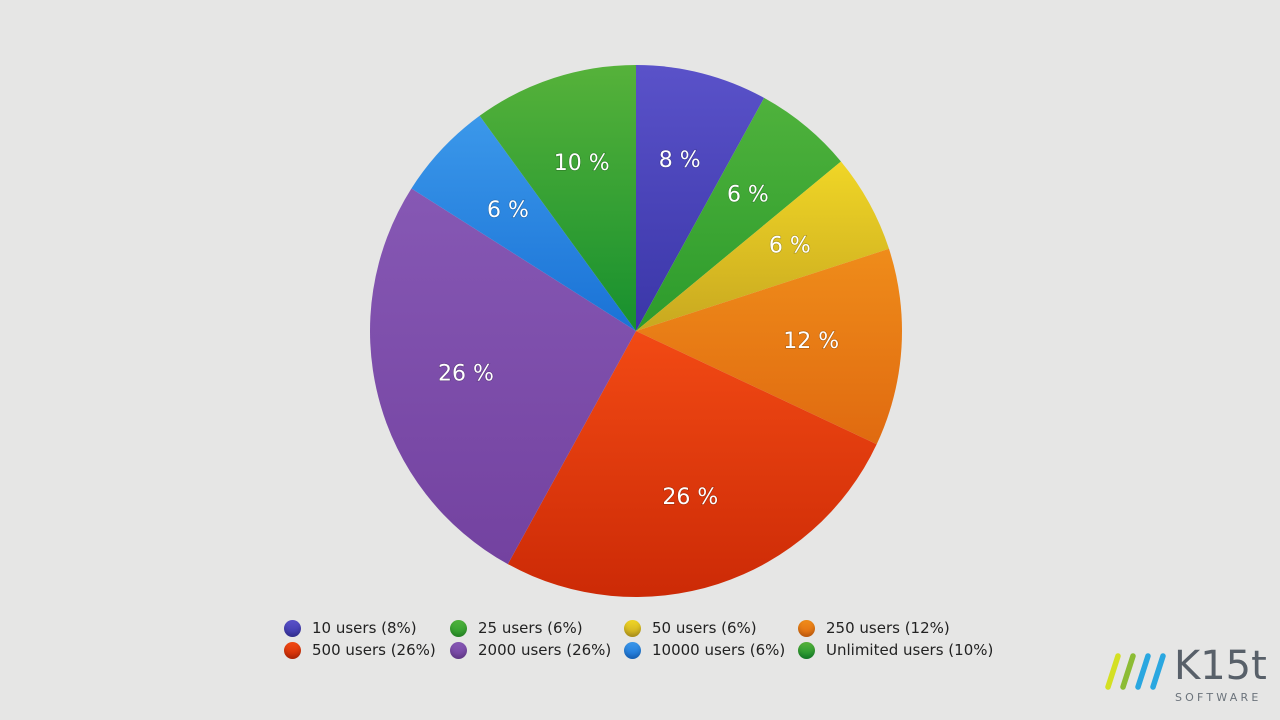 This screenshot has width=1280, height=720. Describe the element at coordinates (719, 650) in the screenshot. I see `legend-label: 10000 users (6%)` at that location.